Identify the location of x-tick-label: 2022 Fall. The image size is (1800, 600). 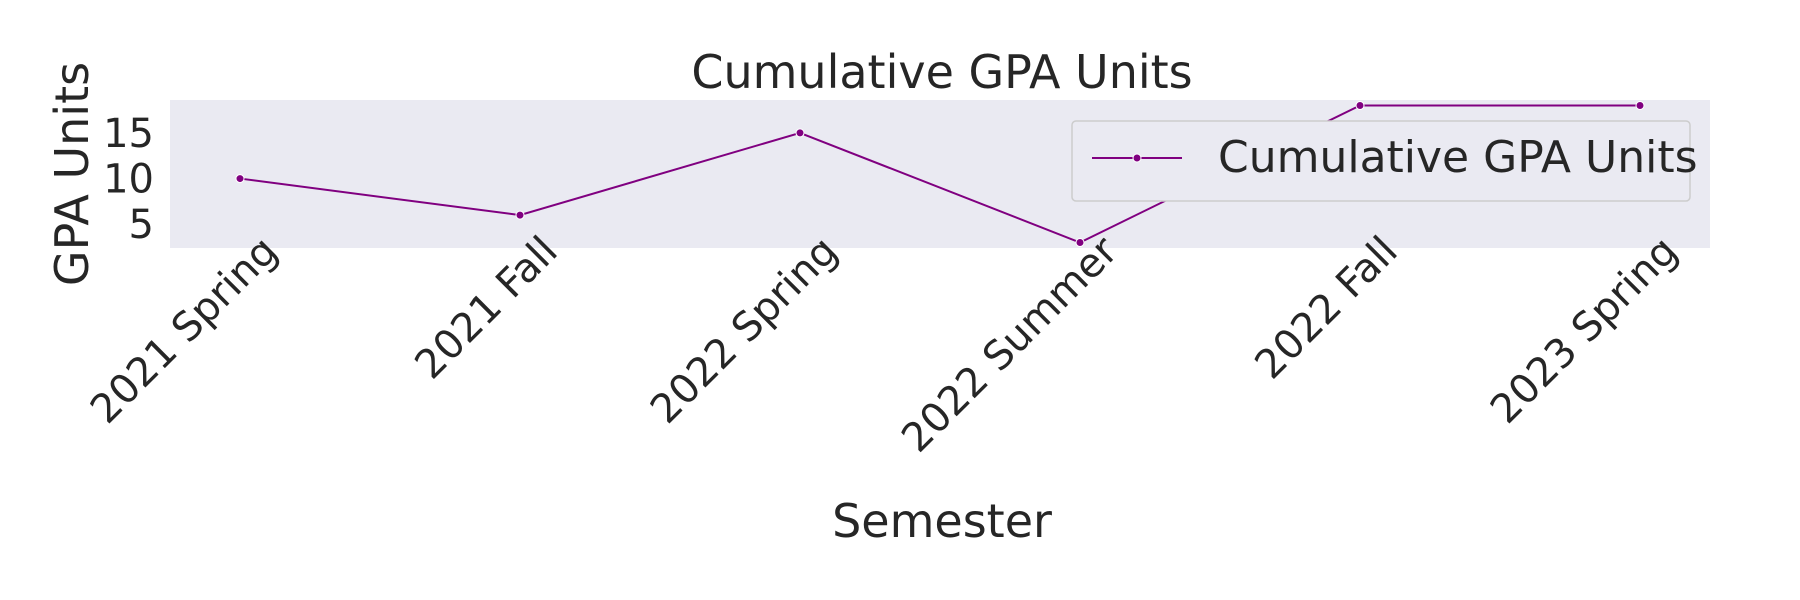
(1326, 308).